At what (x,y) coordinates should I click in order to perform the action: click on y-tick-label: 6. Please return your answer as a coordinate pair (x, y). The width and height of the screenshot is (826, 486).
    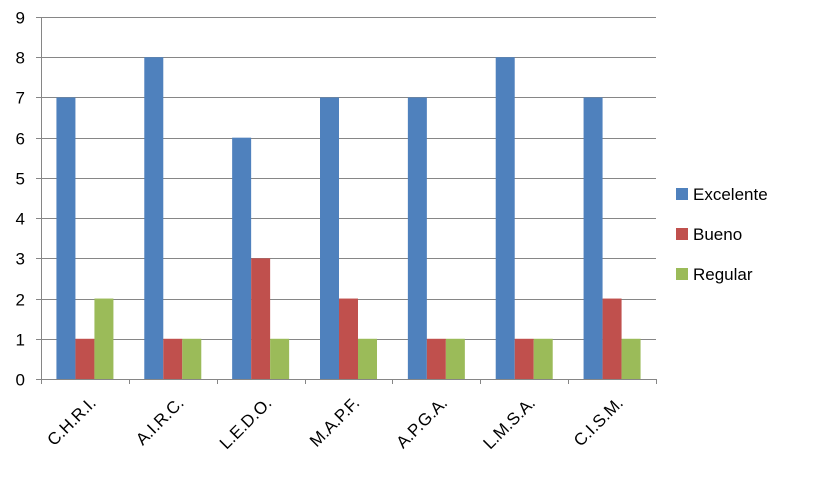
    Looking at the image, I should click on (20, 139).